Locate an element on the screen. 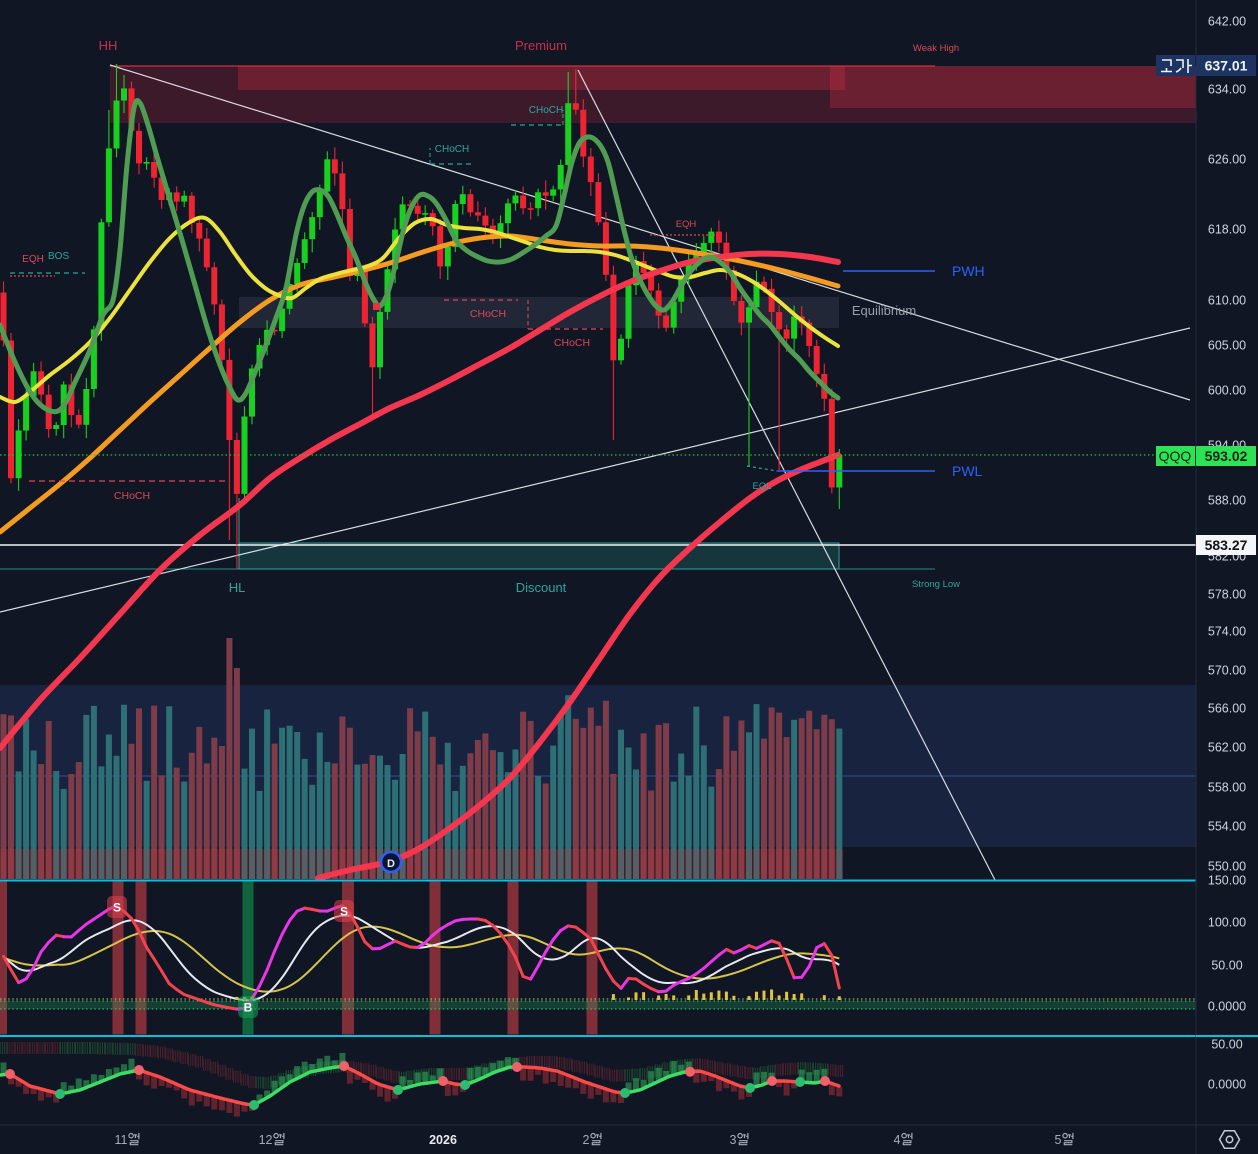 The image size is (1258, 1154). svg-text: 642.00 is located at coordinates (1227, 22).